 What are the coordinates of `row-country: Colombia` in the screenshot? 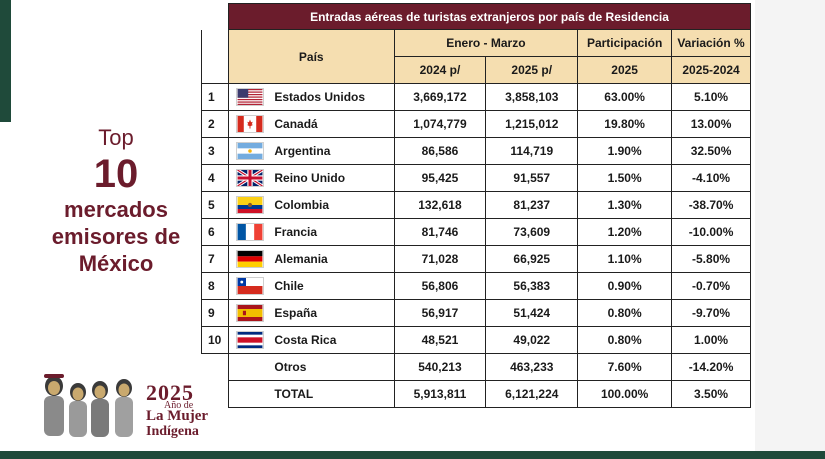 It's located at (332, 205).